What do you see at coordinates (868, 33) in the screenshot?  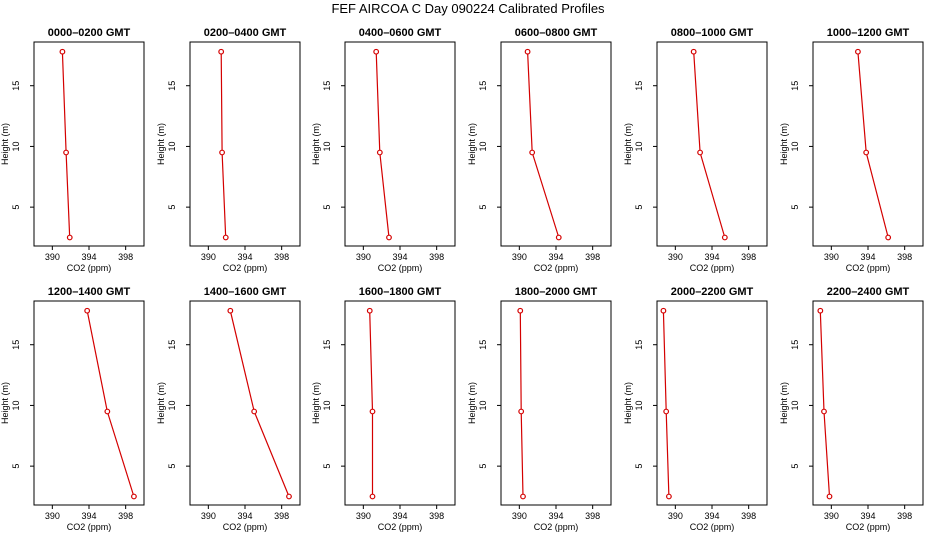 I see `panel-title: 1000–1200 GMT` at bounding box center [868, 33].